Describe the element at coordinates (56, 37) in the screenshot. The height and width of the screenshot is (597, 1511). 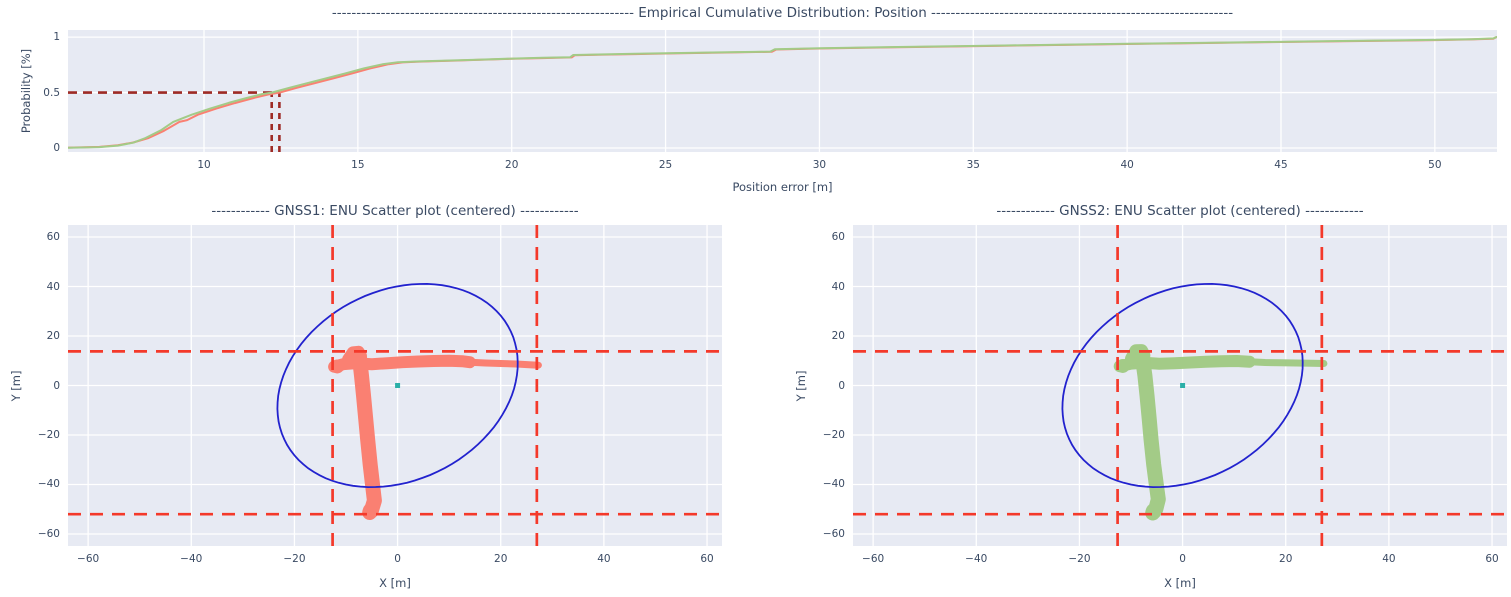
I see `y-tick-label: 1` at that location.